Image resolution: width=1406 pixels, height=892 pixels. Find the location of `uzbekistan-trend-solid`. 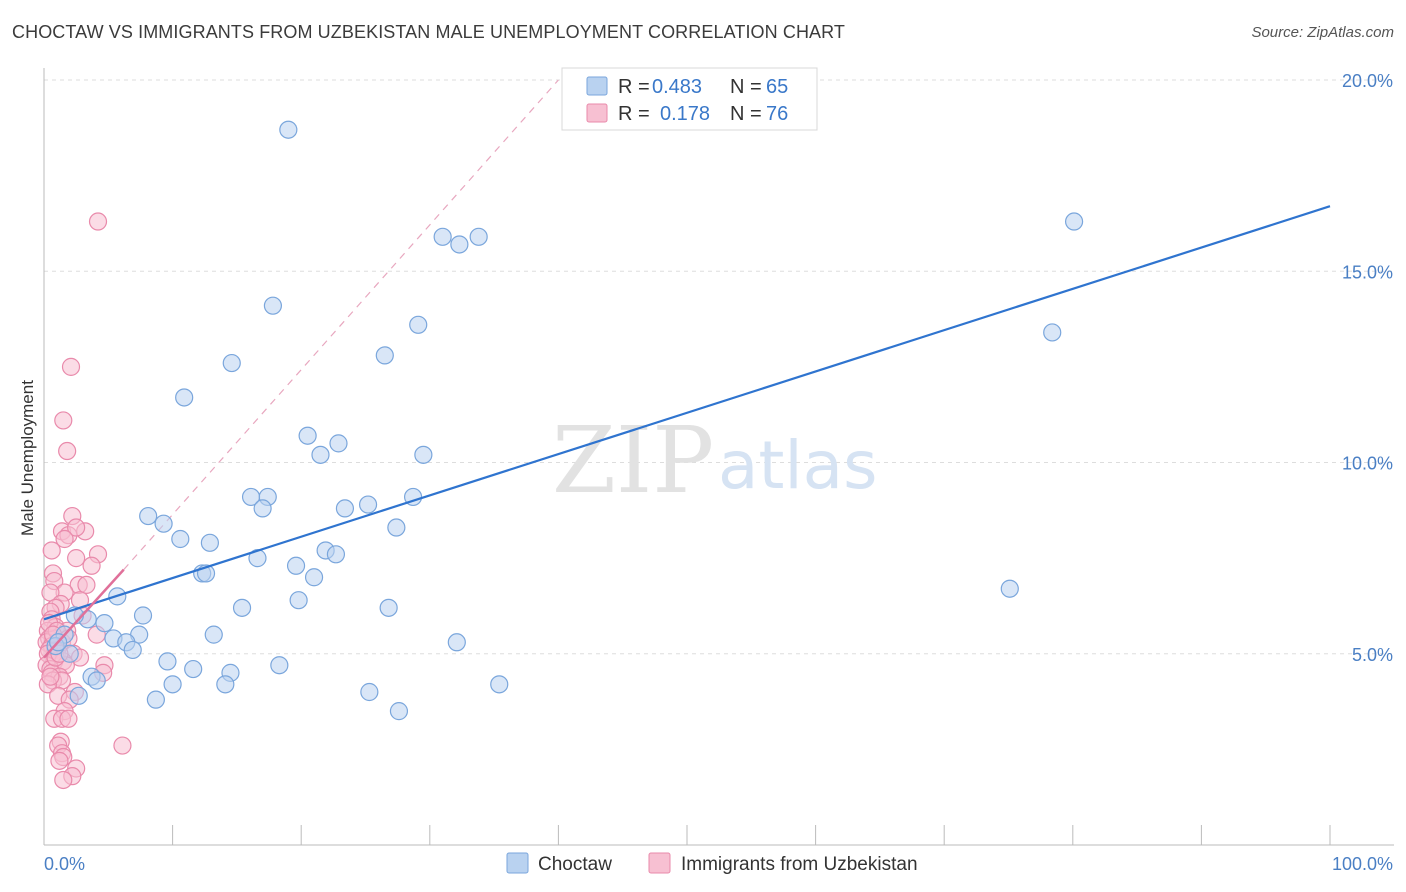

uzbekistan-trend-solid is located at coordinates (84, 613).